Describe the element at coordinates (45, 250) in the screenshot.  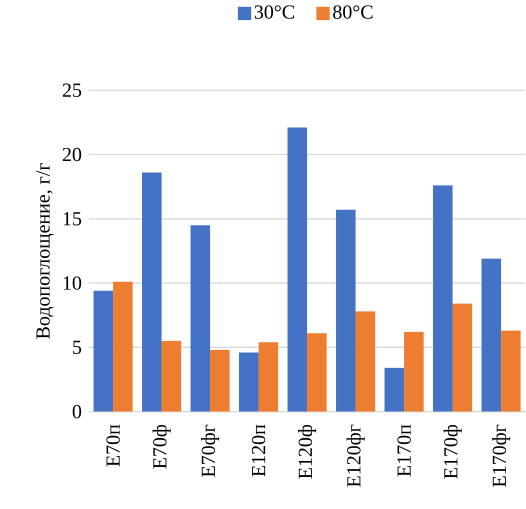
I see `y-axis-title: Водопоглощение, г/г` at that location.